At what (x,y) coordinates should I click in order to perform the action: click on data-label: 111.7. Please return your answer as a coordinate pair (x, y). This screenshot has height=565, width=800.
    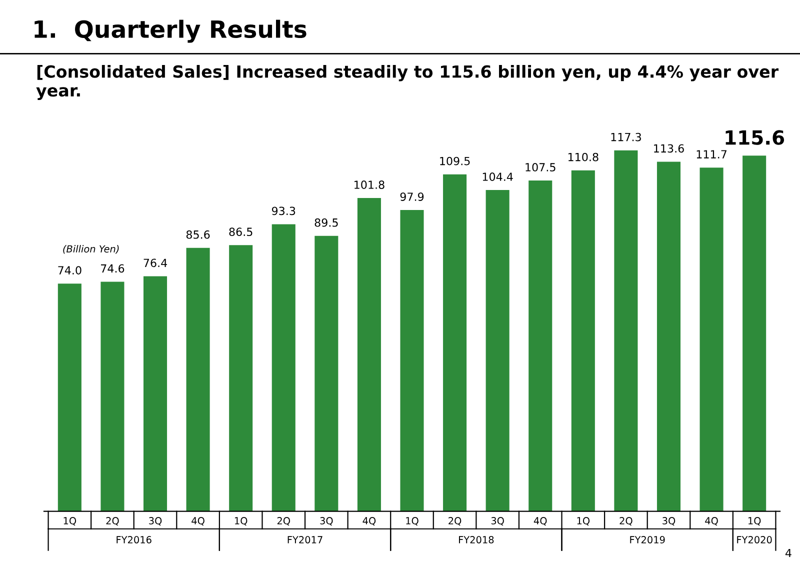
    Looking at the image, I should click on (711, 154).